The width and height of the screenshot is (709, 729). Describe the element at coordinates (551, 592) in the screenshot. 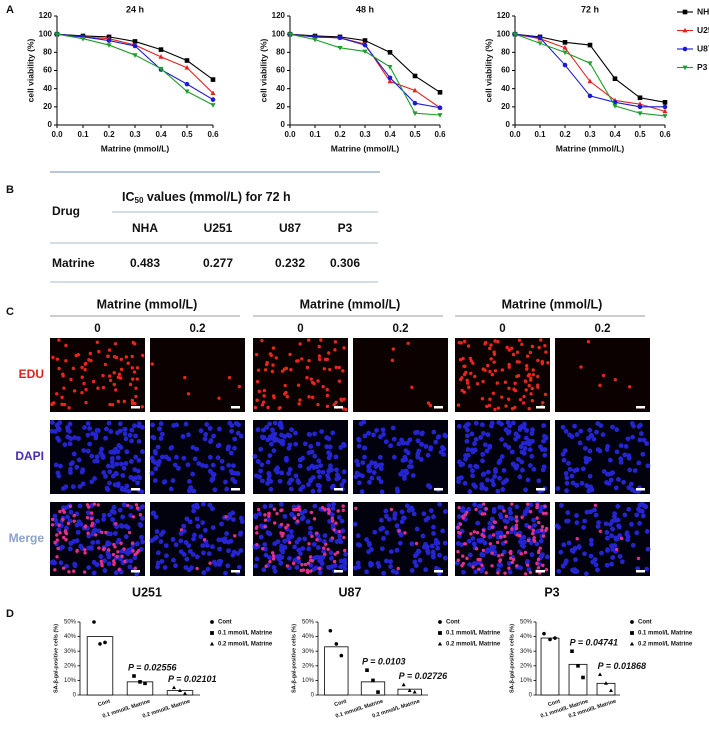

I see `cell-line-label: P3` at that location.